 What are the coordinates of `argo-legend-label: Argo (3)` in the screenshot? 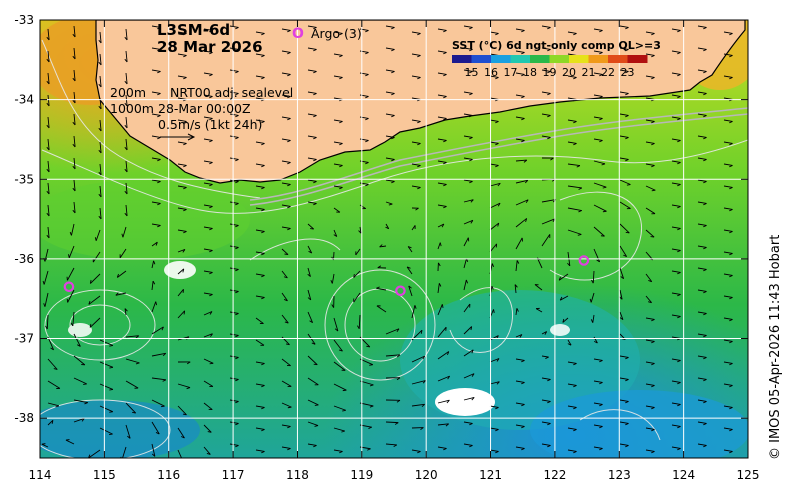 It's located at (336, 33).